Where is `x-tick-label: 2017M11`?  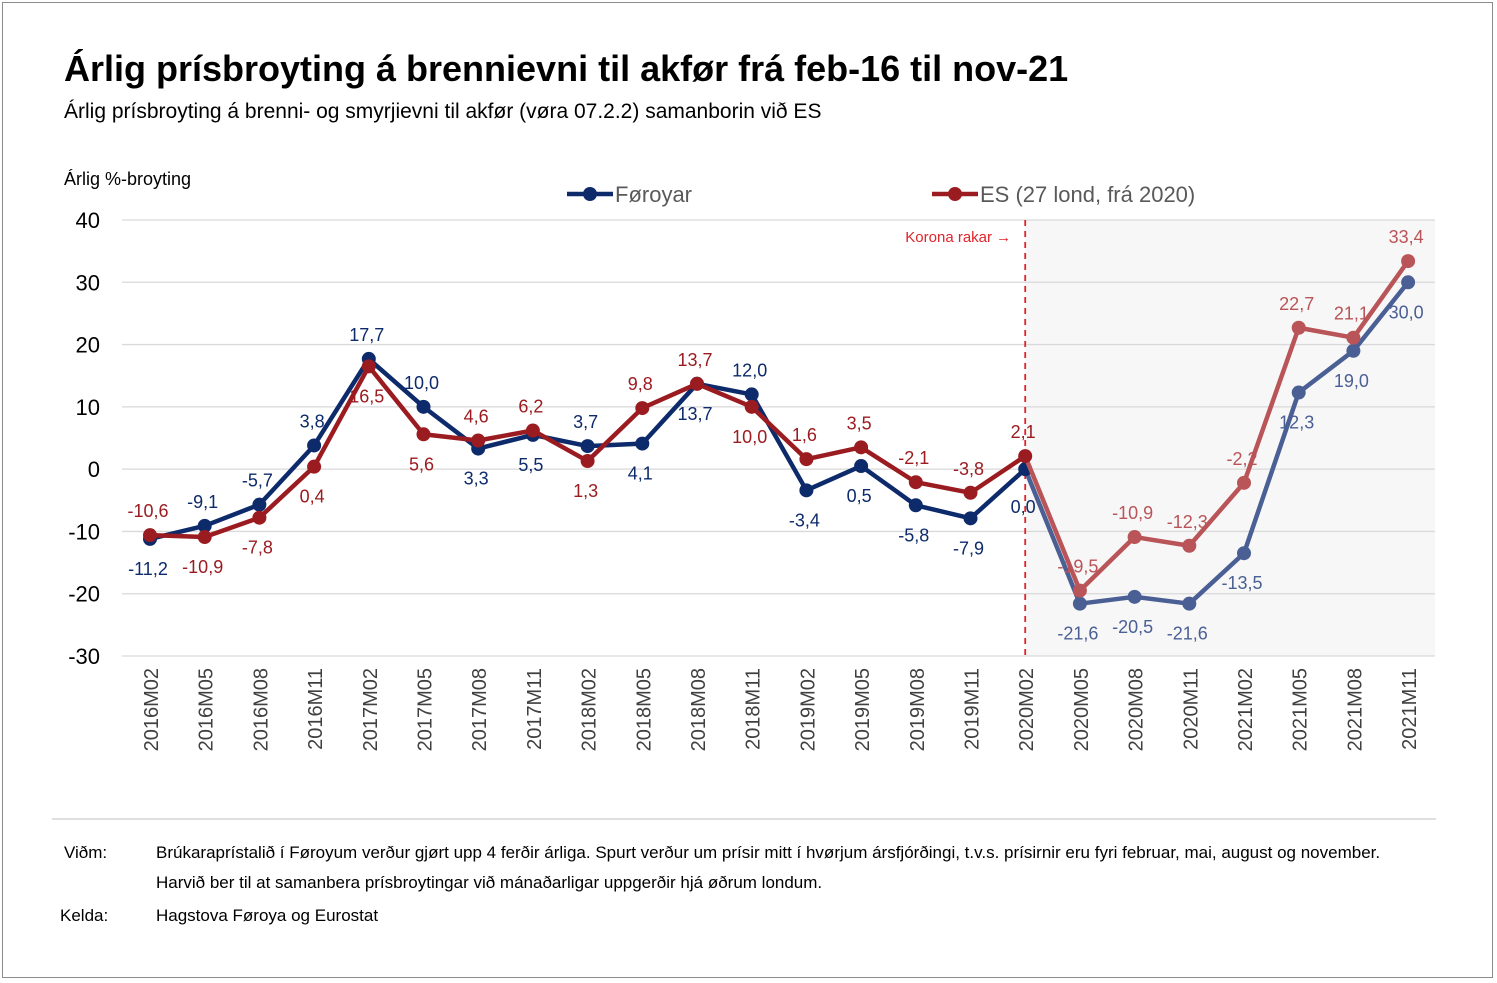 x-tick-label: 2017M11 is located at coordinates (535, 709).